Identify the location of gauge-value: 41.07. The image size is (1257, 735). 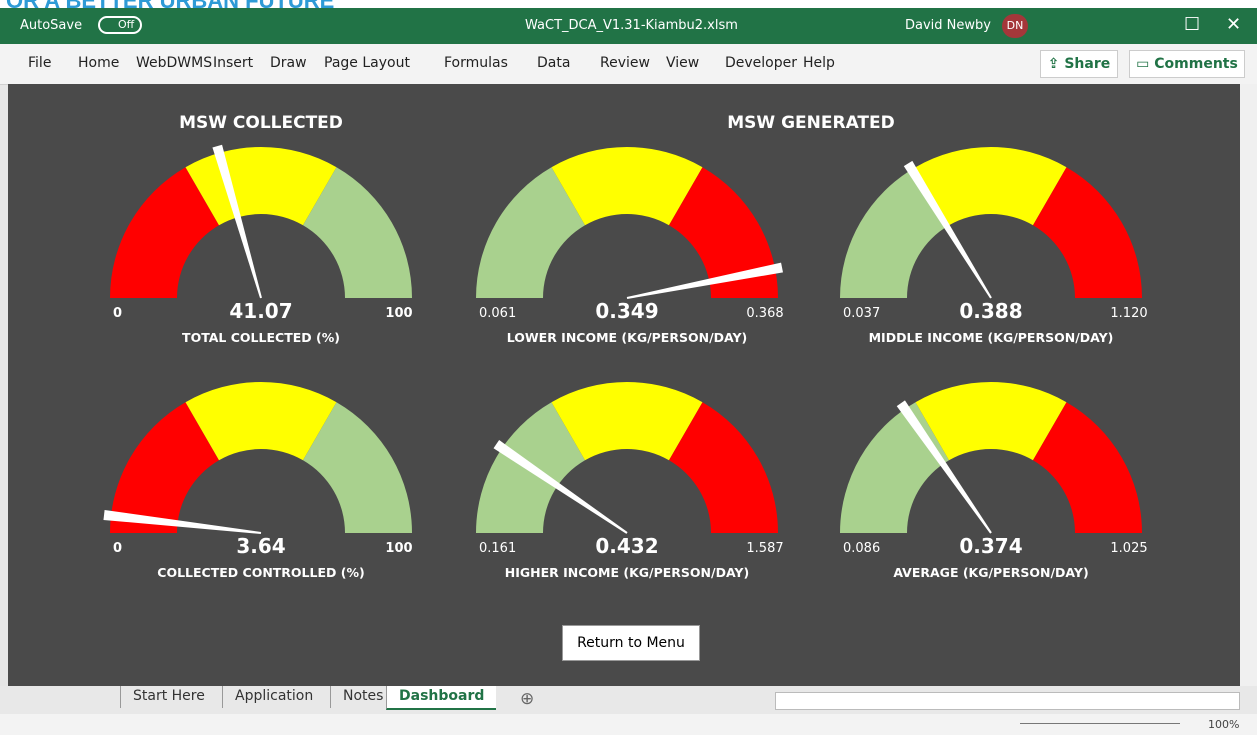
(260, 311).